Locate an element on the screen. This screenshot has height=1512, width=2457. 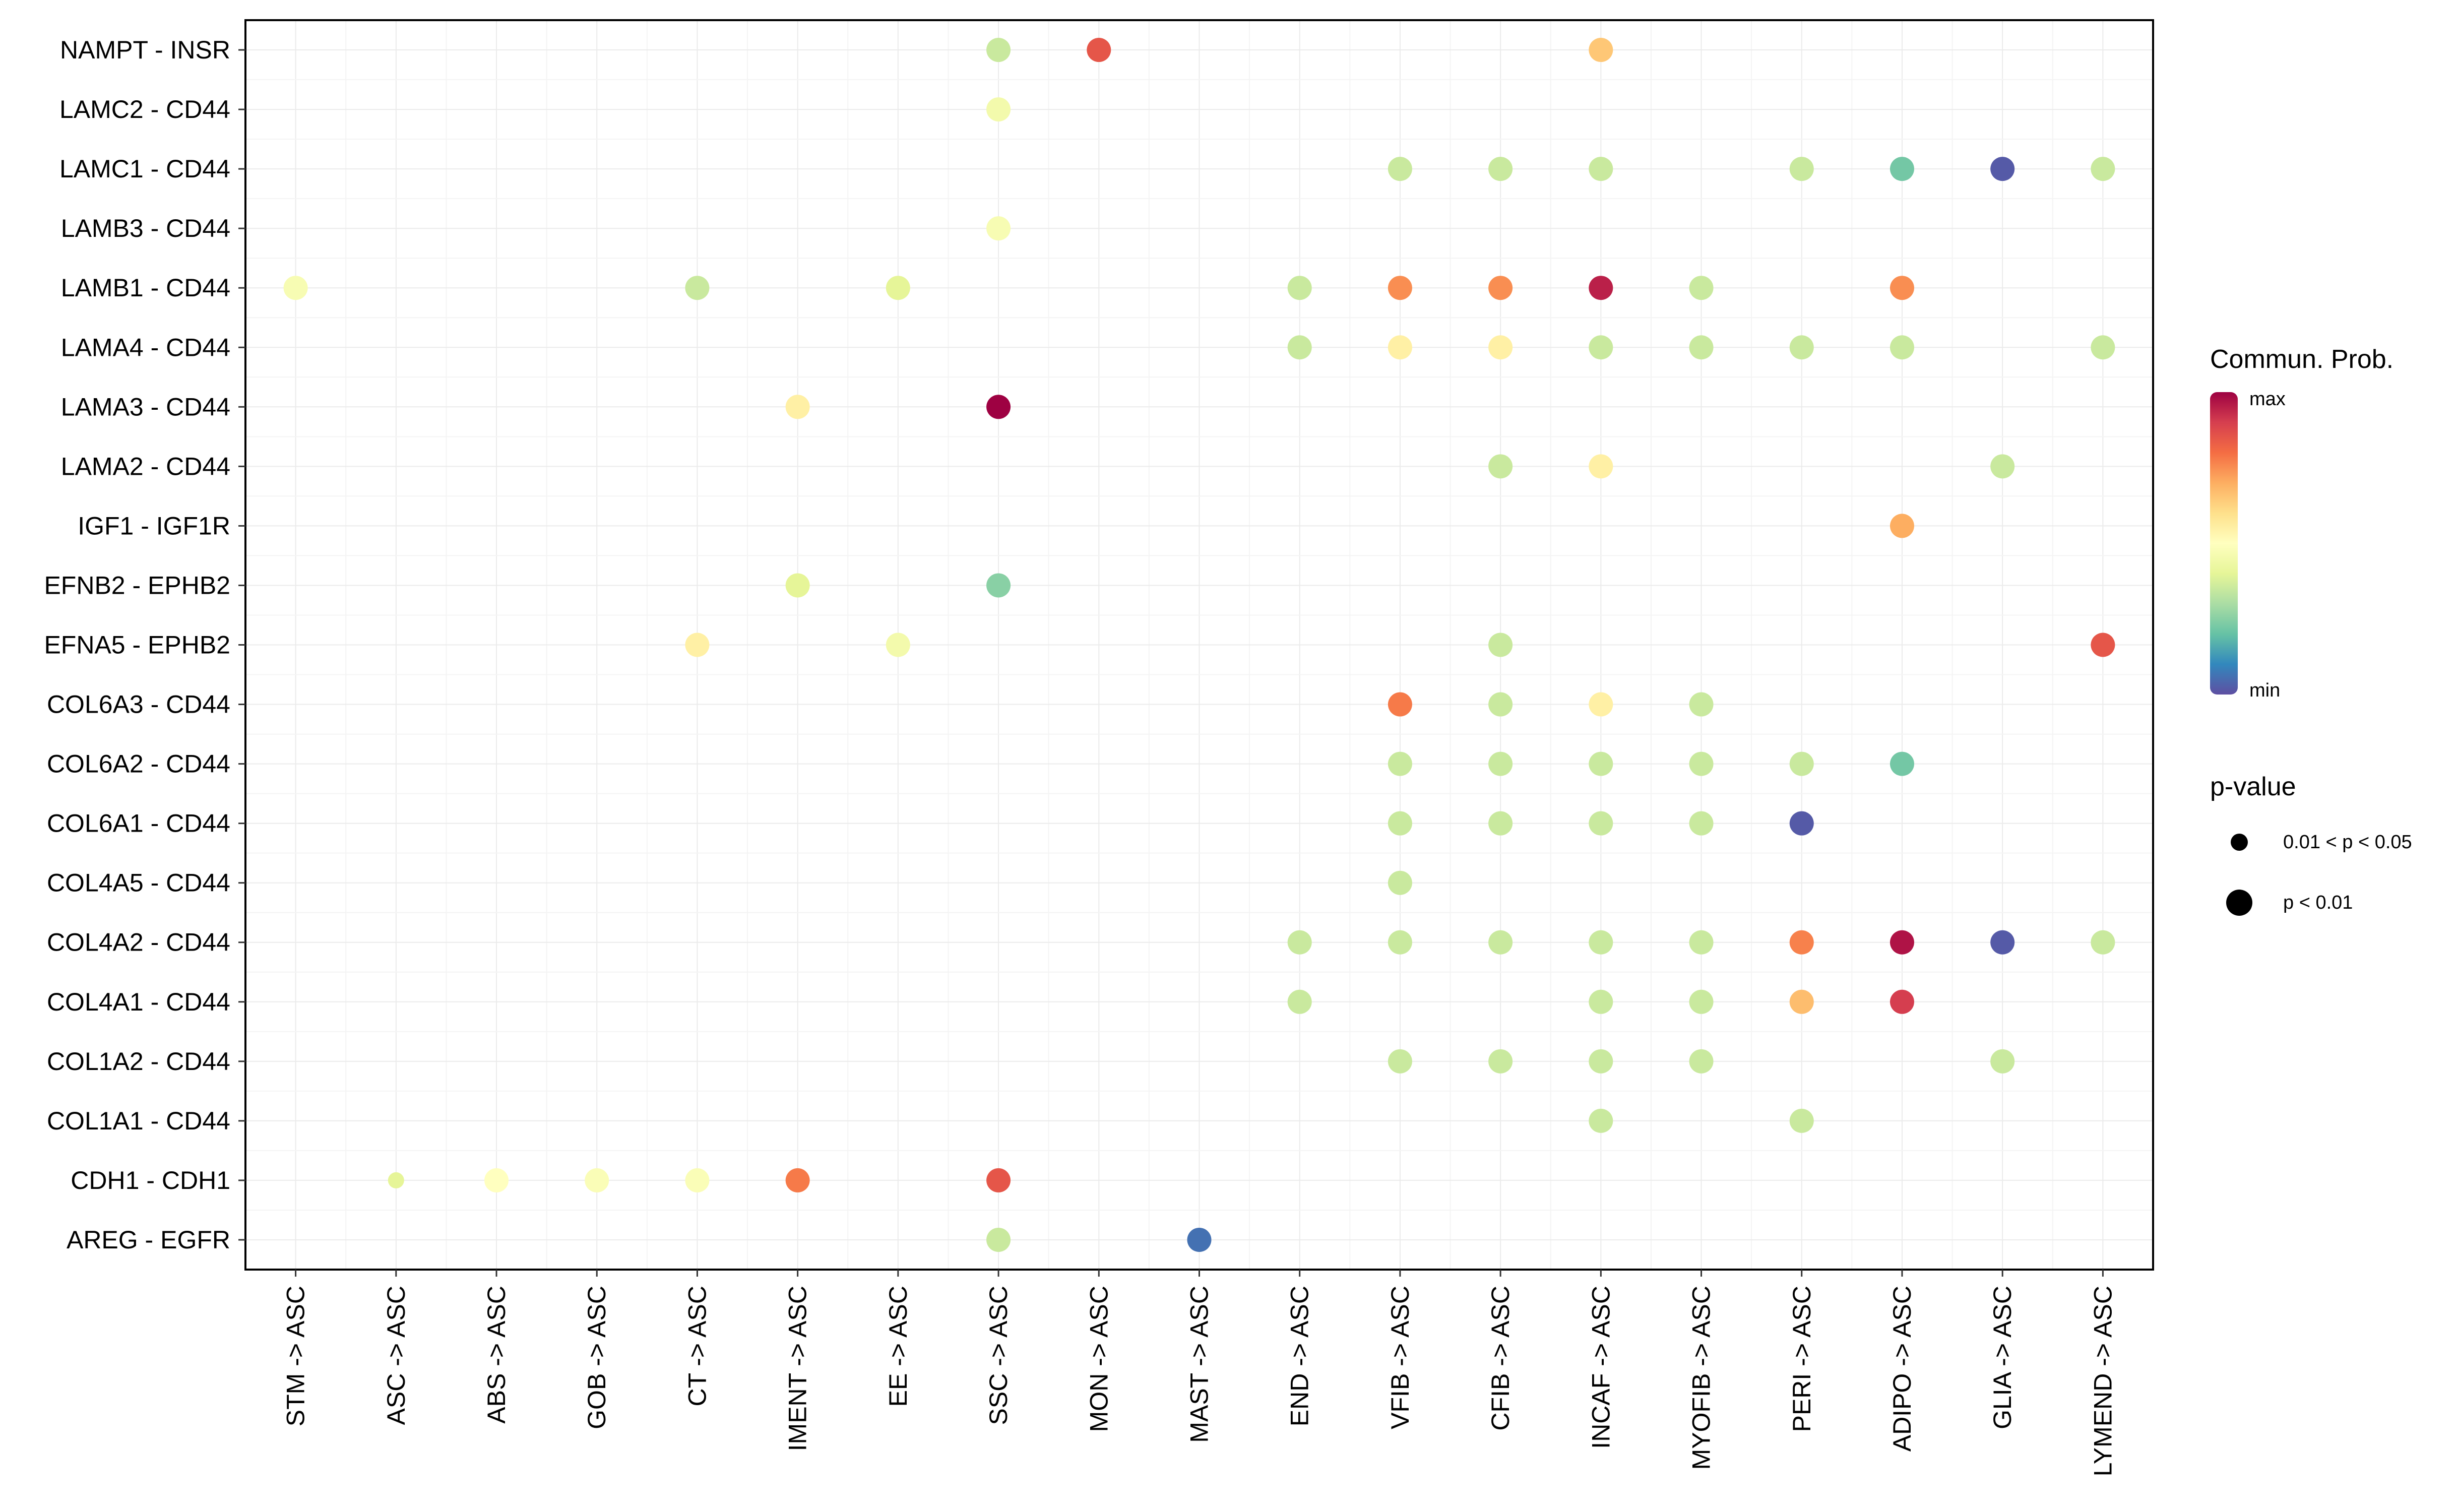
x-tick-label: END -> ASC is located at coordinates (1300, 1356).